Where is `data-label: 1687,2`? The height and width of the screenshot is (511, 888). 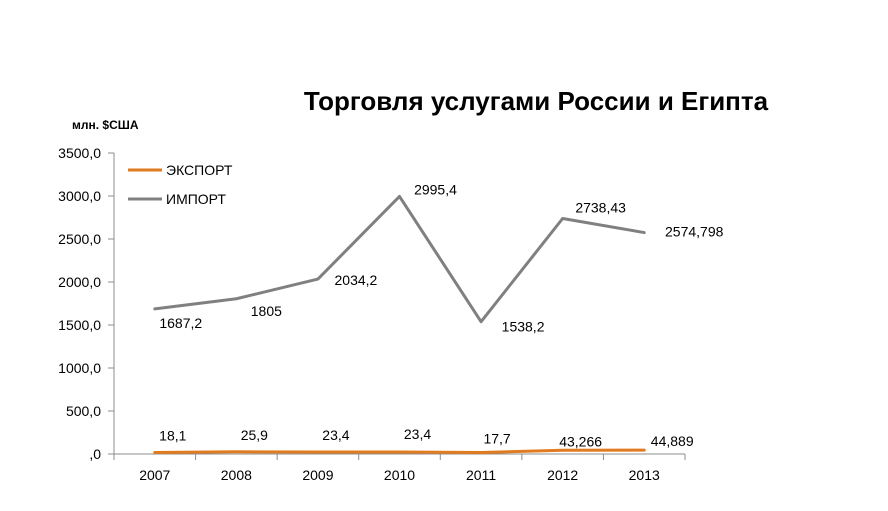
data-label: 1687,2 is located at coordinates (180, 323).